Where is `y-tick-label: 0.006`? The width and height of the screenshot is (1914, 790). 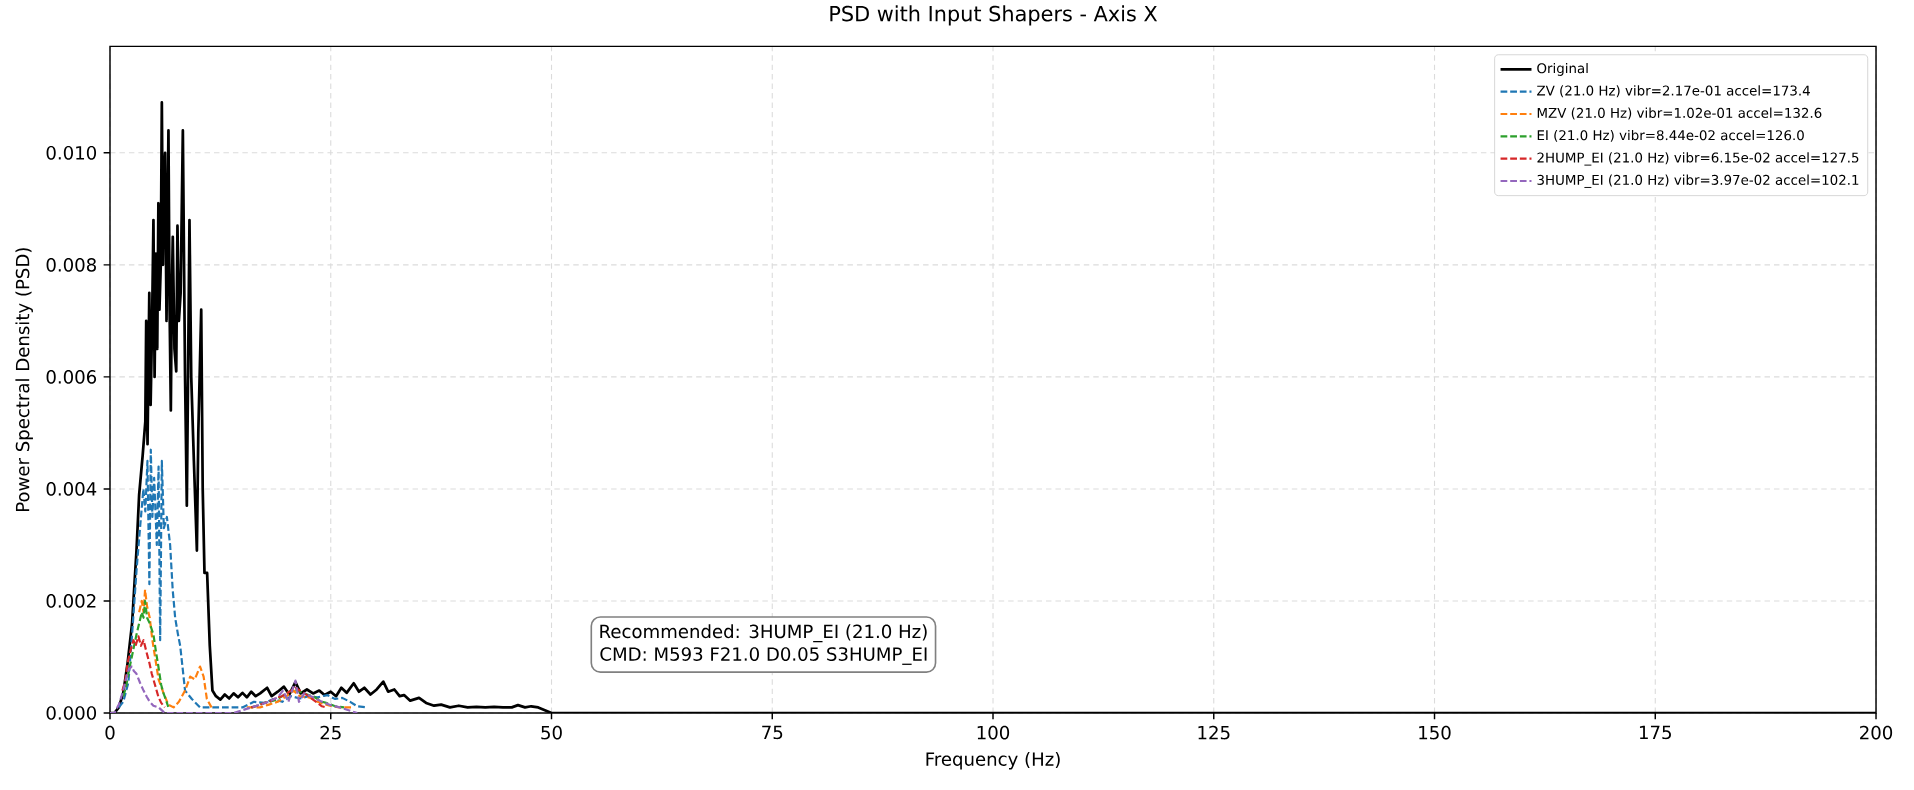
y-tick-label: 0.006 is located at coordinates (71, 377).